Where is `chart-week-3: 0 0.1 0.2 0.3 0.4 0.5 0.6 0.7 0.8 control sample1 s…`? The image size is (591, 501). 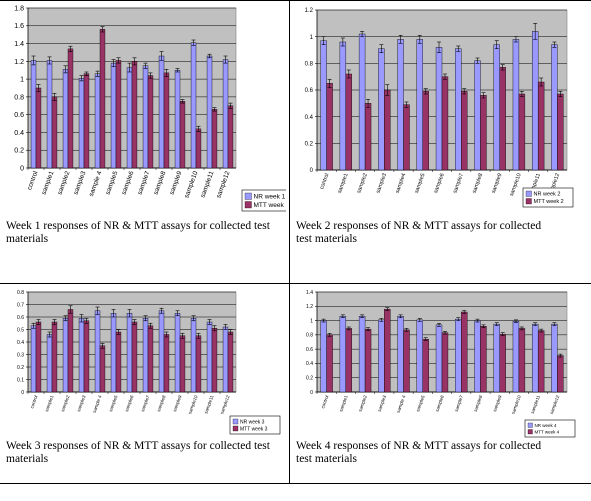
chart-week-3: 0 0.1 0.2 0.3 0.4 0.5 0.6 0.7 0.8 control sample1 s… is located at coordinates (145, 362).